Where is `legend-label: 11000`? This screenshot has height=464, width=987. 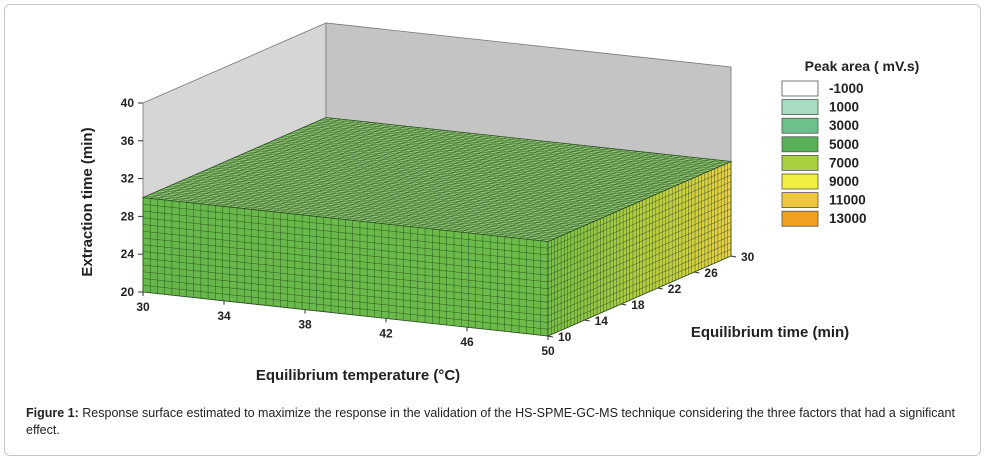 legend-label: 11000 is located at coordinates (847, 200).